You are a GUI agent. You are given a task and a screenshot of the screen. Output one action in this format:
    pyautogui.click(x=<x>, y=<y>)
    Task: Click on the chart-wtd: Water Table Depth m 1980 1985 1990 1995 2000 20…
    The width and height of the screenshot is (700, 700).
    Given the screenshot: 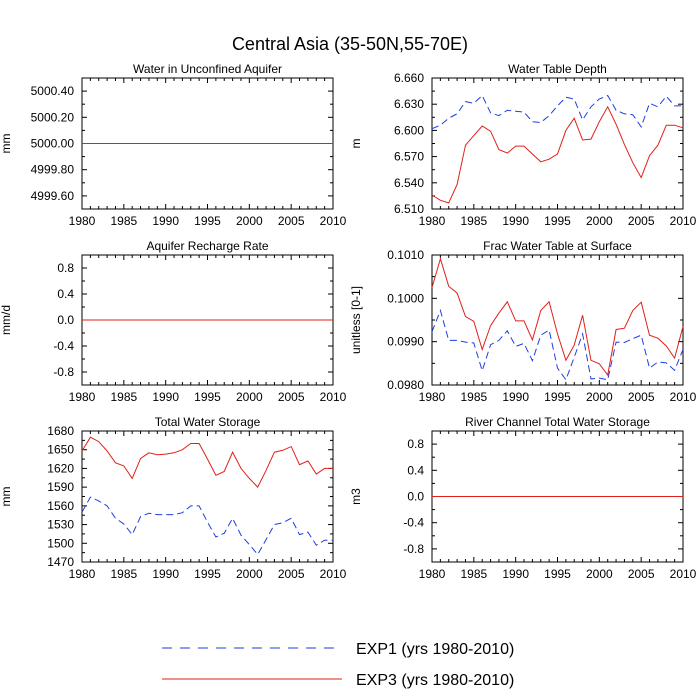 What is the action you would take?
    pyautogui.click(x=523, y=145)
    